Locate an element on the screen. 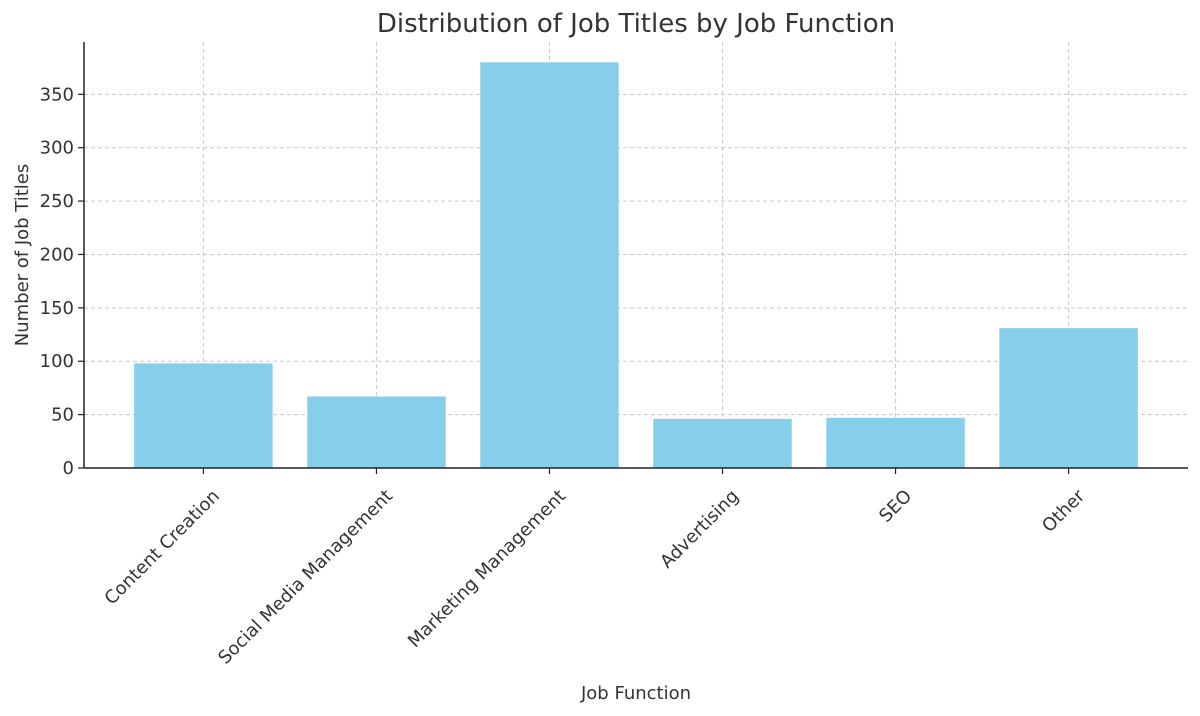  x-tick-label: Content Creation is located at coordinates (162, 547).